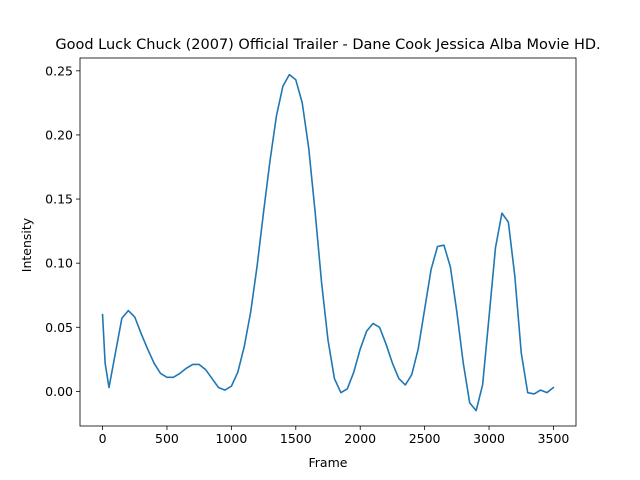  What do you see at coordinates (328, 462) in the screenshot?
I see `x-axis-label: Frame` at bounding box center [328, 462].